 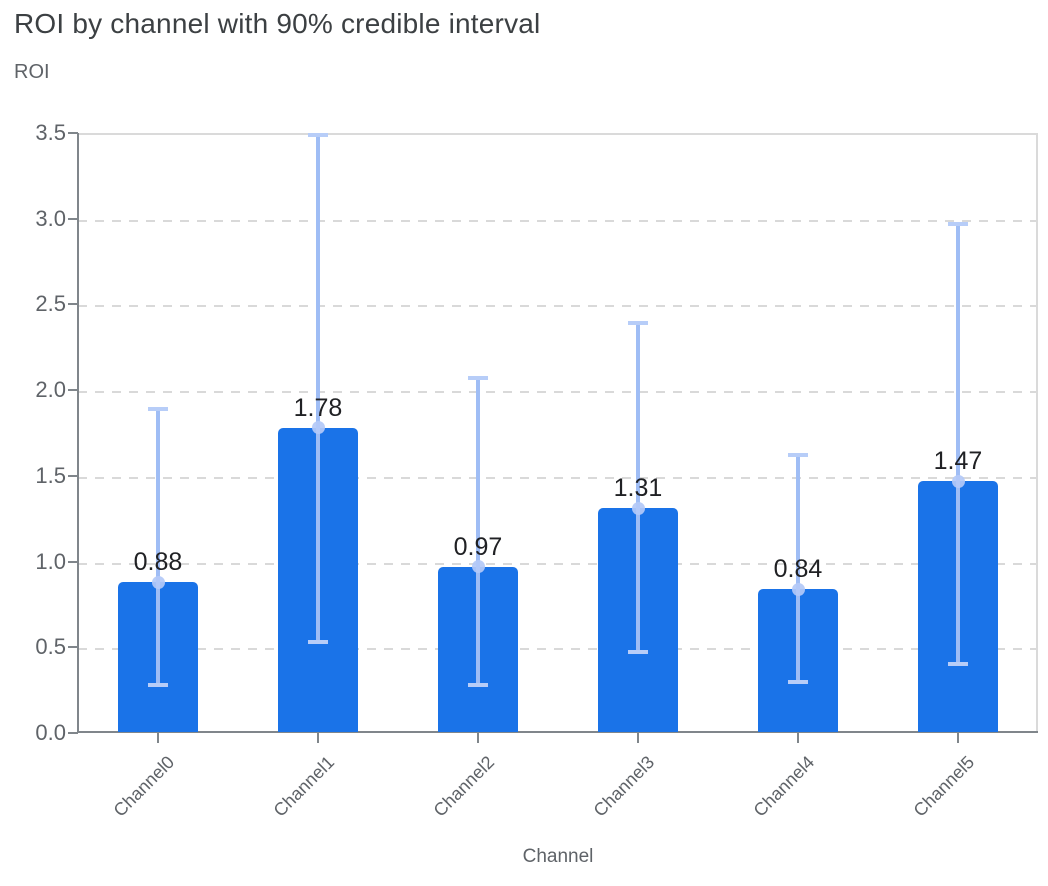 I want to click on x-axis-title: Channel, so click(x=558, y=856).